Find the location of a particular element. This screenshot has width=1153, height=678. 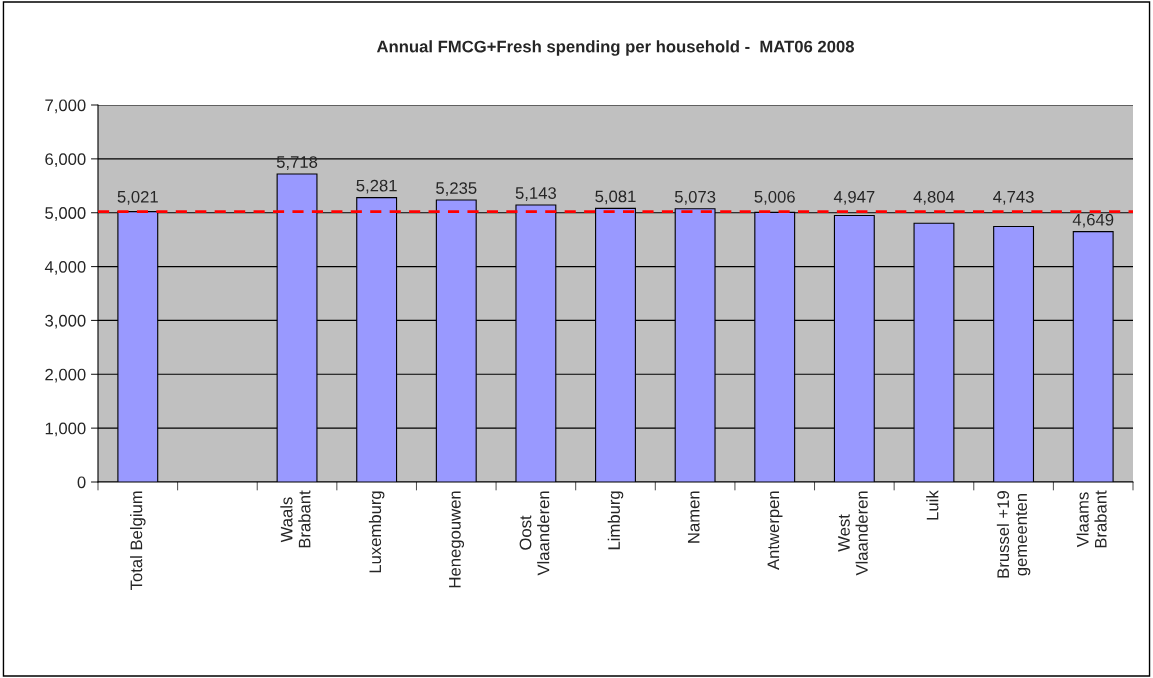

y-tick-label: 0 is located at coordinates (81, 482).